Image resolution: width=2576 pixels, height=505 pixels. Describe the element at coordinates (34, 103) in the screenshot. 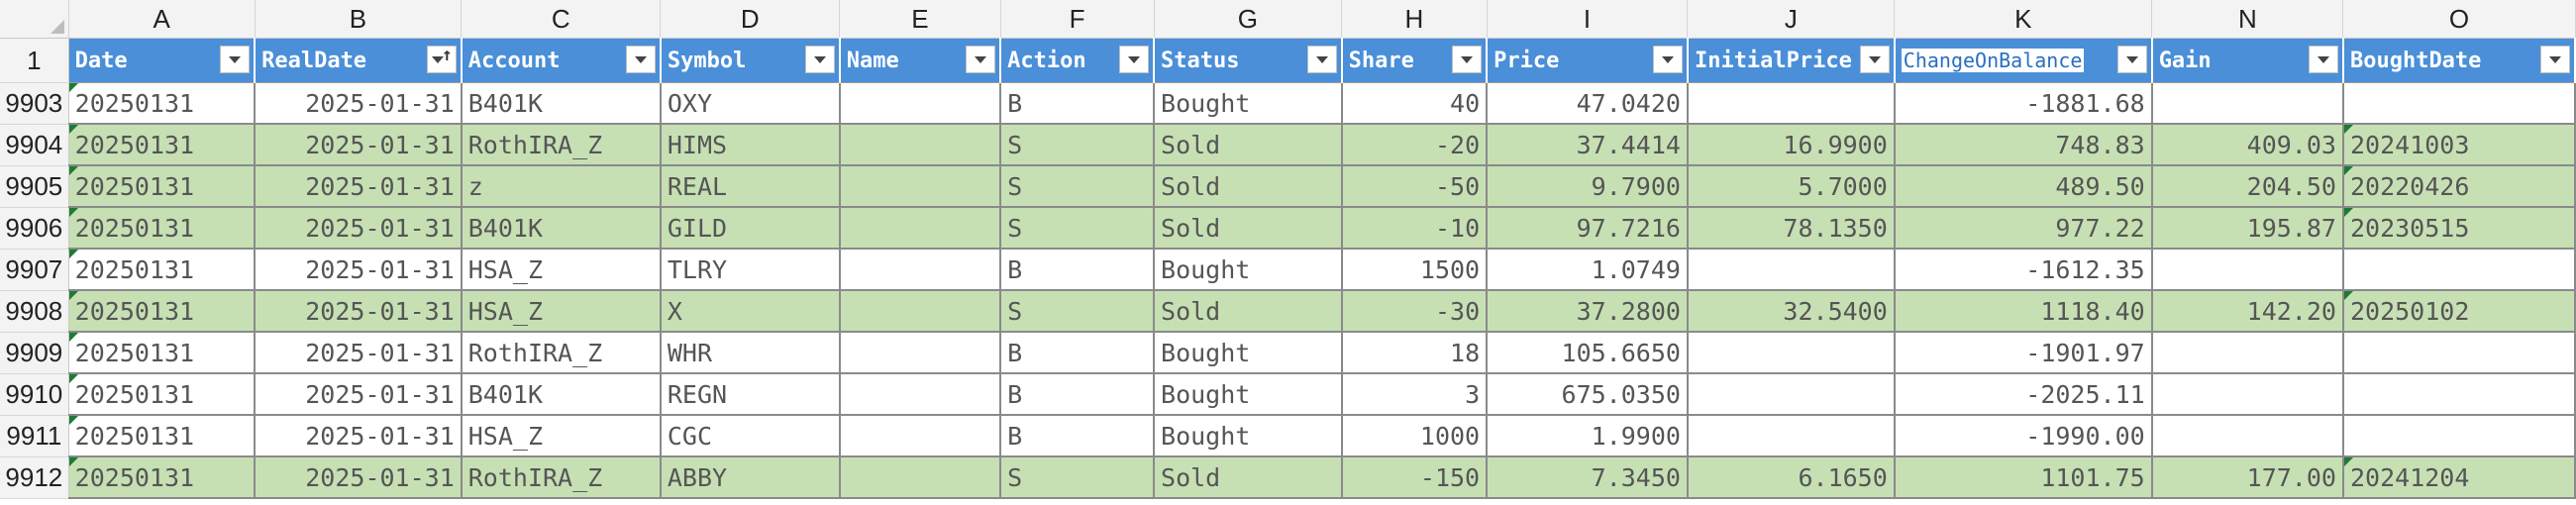

I see `row-number: 9903` at that location.